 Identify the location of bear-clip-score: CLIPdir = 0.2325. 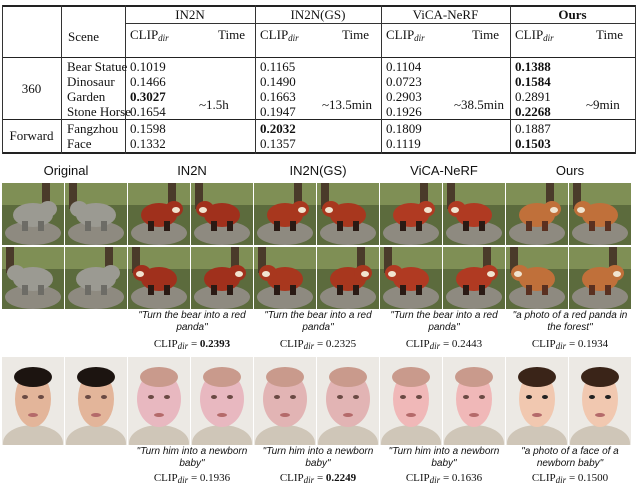
(318, 344).